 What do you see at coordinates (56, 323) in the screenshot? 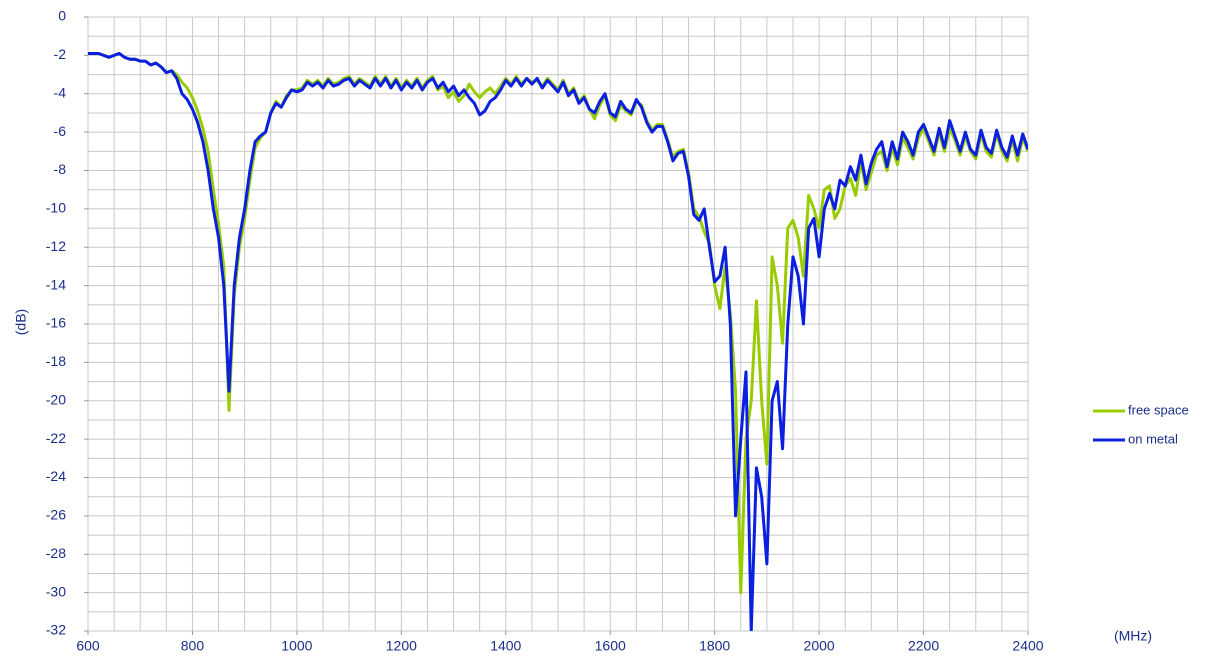
I see `y-tick-label: -16` at bounding box center [56, 323].